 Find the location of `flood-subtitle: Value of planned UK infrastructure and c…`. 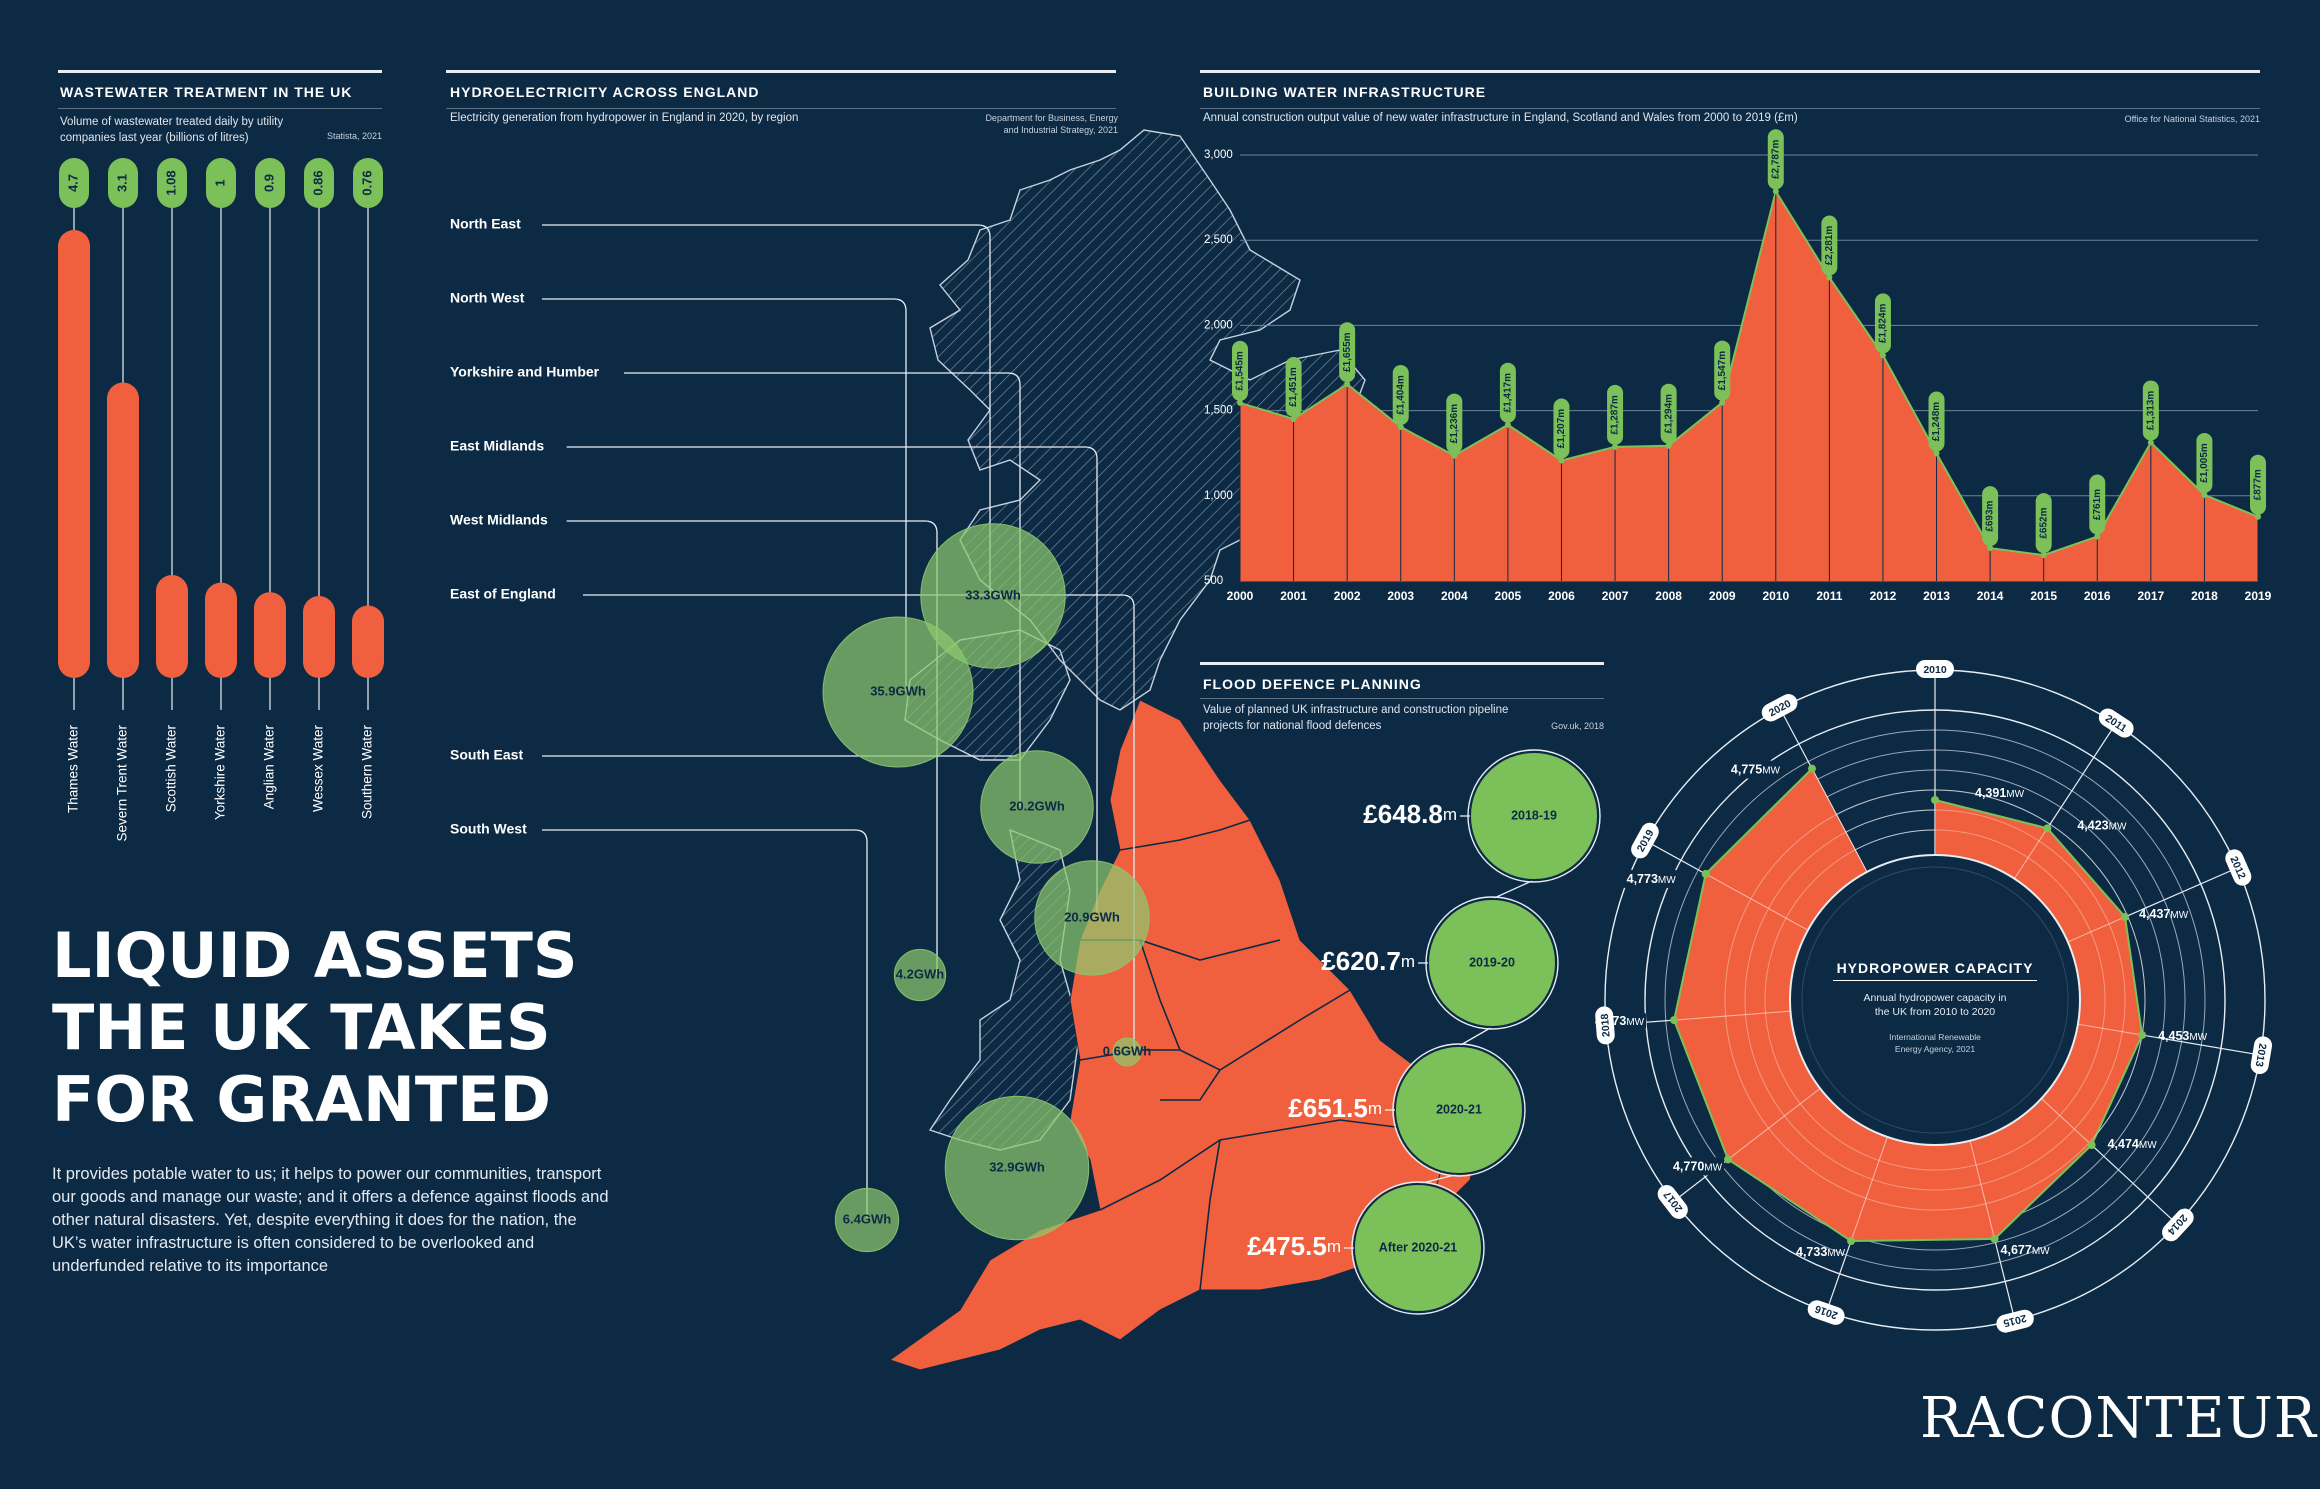

flood-subtitle: Value of planned UK infrastructure and c… is located at coordinates (1356, 718).